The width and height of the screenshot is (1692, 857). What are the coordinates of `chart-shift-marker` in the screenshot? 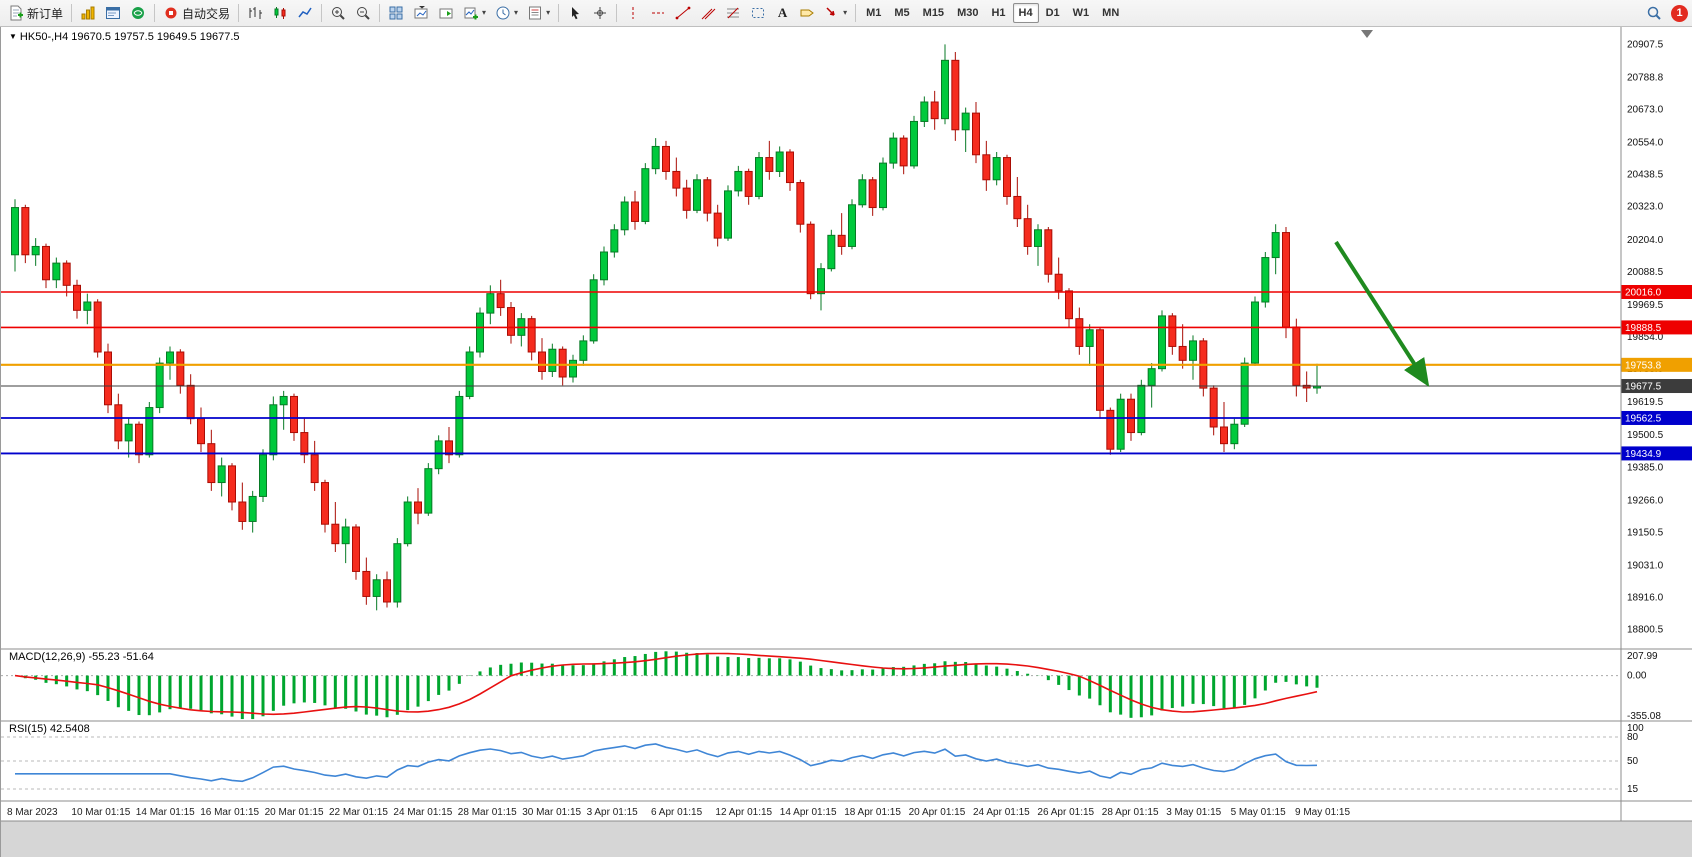 It's located at (1367, 34).